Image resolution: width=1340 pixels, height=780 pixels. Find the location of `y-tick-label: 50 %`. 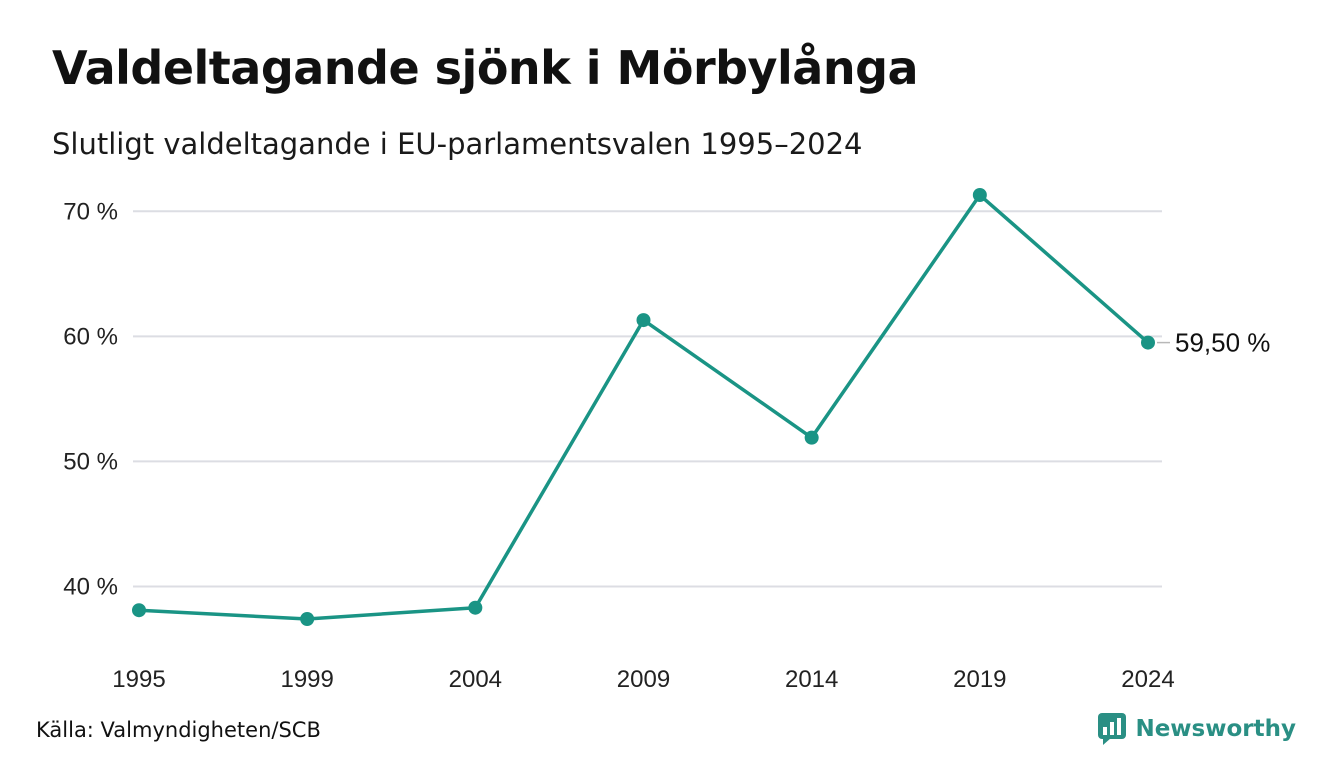

y-tick-label: 50 % is located at coordinates (90, 461).